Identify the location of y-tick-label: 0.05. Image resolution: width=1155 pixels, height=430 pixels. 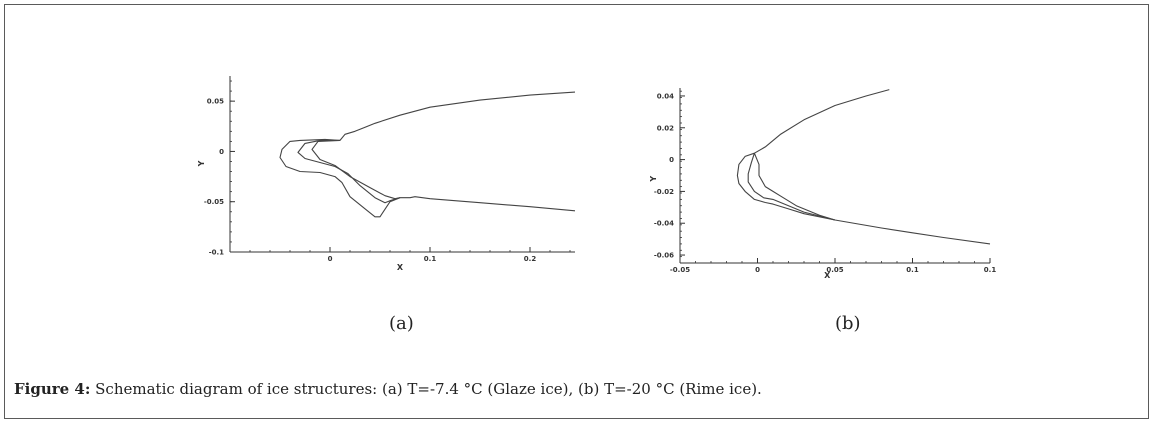
(215, 102).